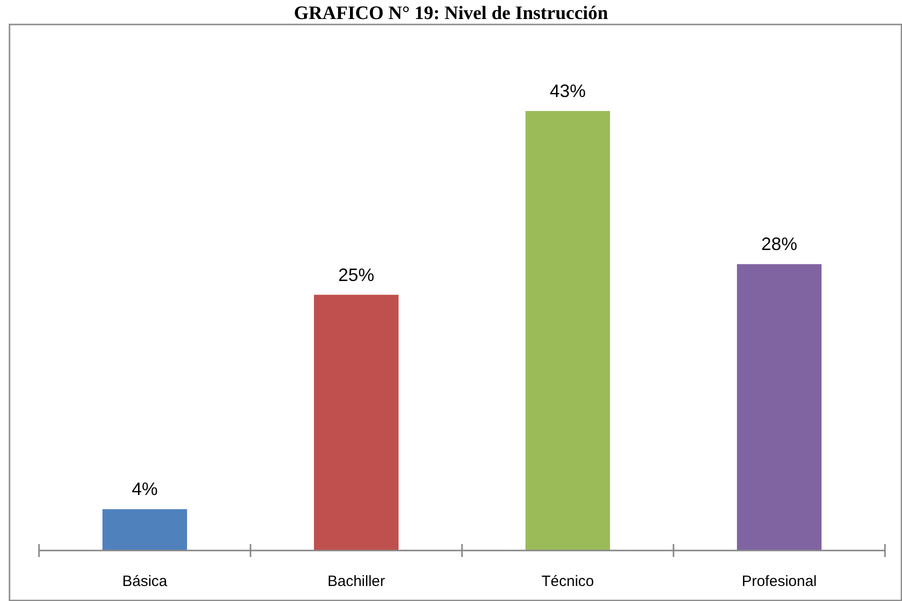 This screenshot has width=902, height=601. Describe the element at coordinates (145, 489) in the screenshot. I see `data-label: 4%` at that location.